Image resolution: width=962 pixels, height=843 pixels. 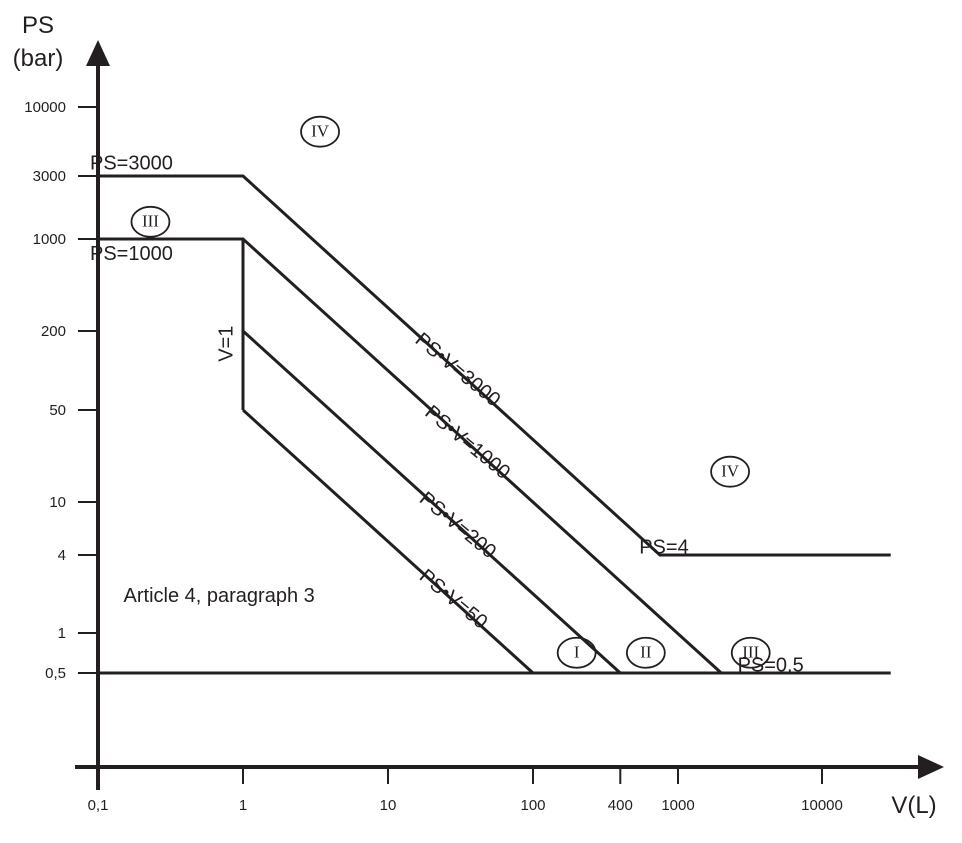 What do you see at coordinates (388, 541) in the screenshot?
I see `series-line` at bounding box center [388, 541].